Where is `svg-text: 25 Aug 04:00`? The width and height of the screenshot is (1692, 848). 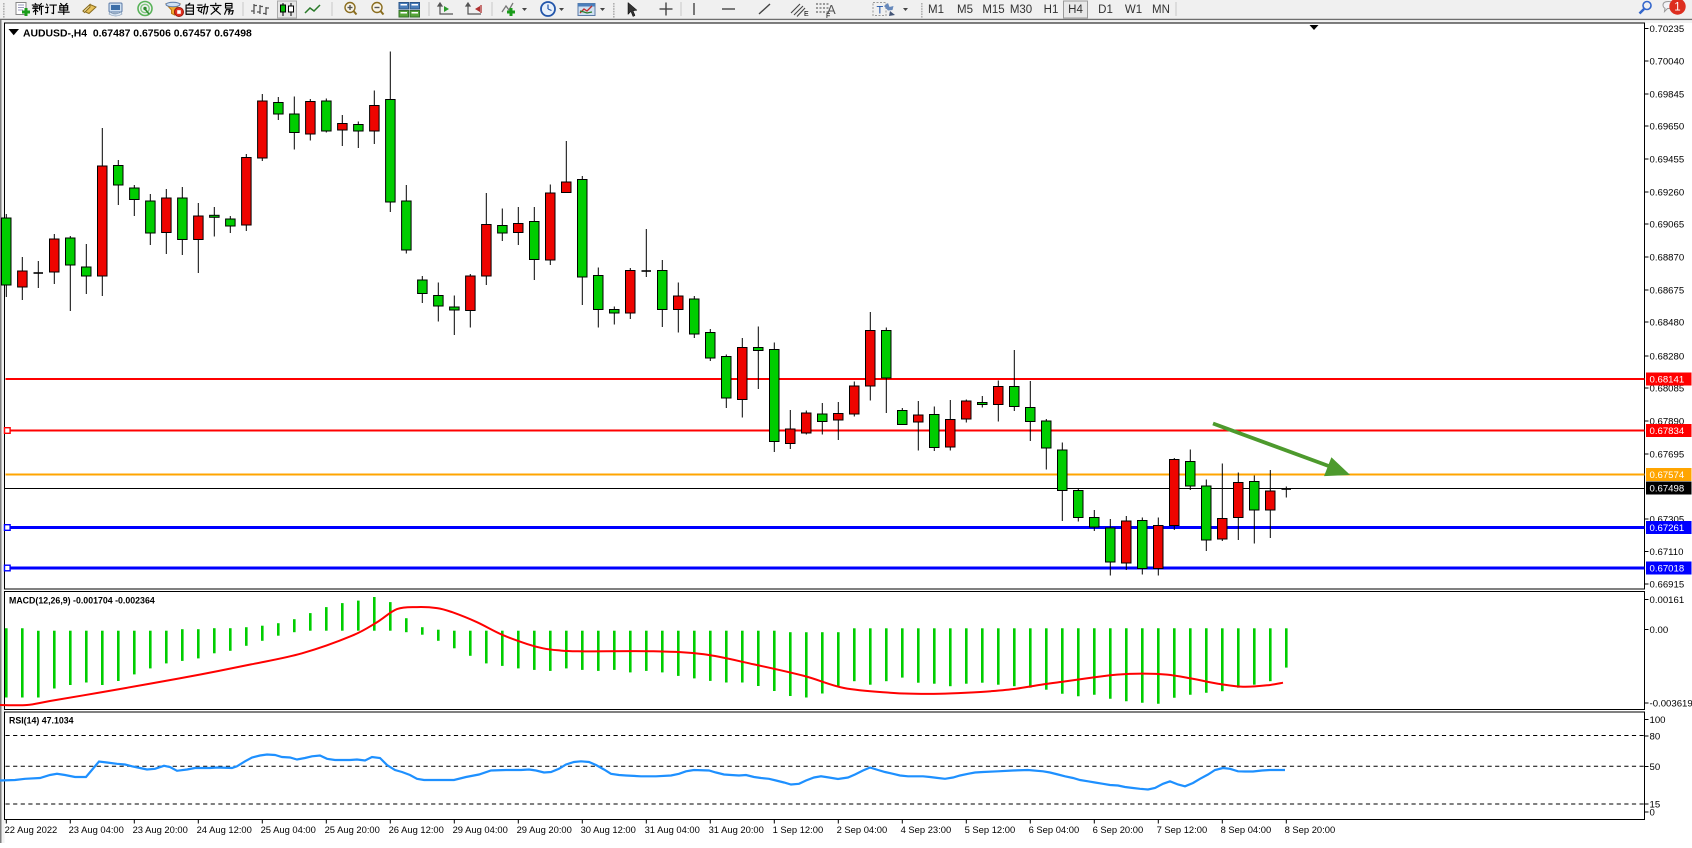 svg-text: 25 Aug 04:00 is located at coordinates (288, 829).